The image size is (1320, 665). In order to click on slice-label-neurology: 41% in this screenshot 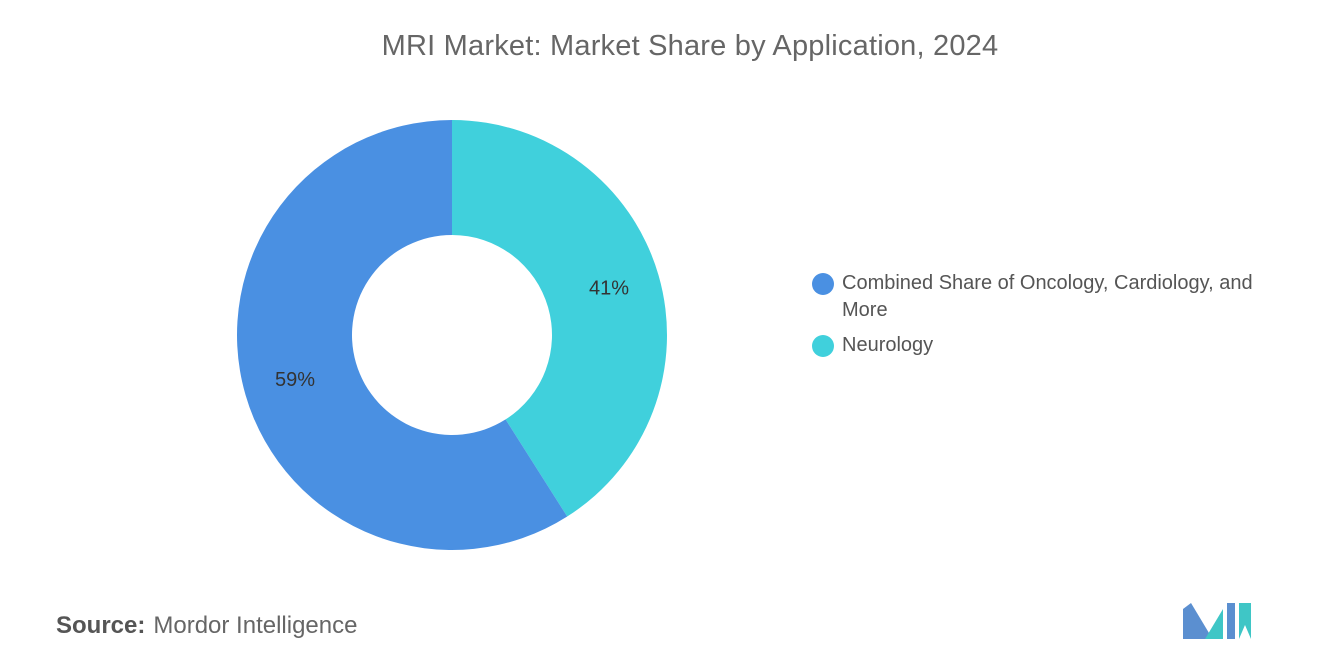, I will do `click(609, 289)`.